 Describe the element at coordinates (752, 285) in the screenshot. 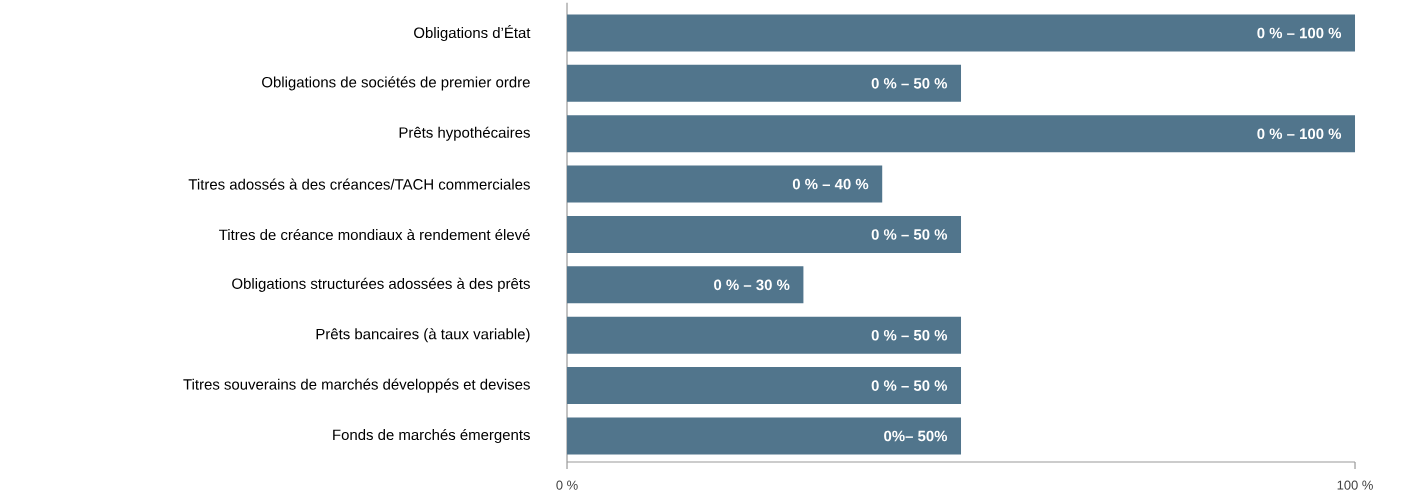

I see `annotation: 0 % – 30 %` at that location.